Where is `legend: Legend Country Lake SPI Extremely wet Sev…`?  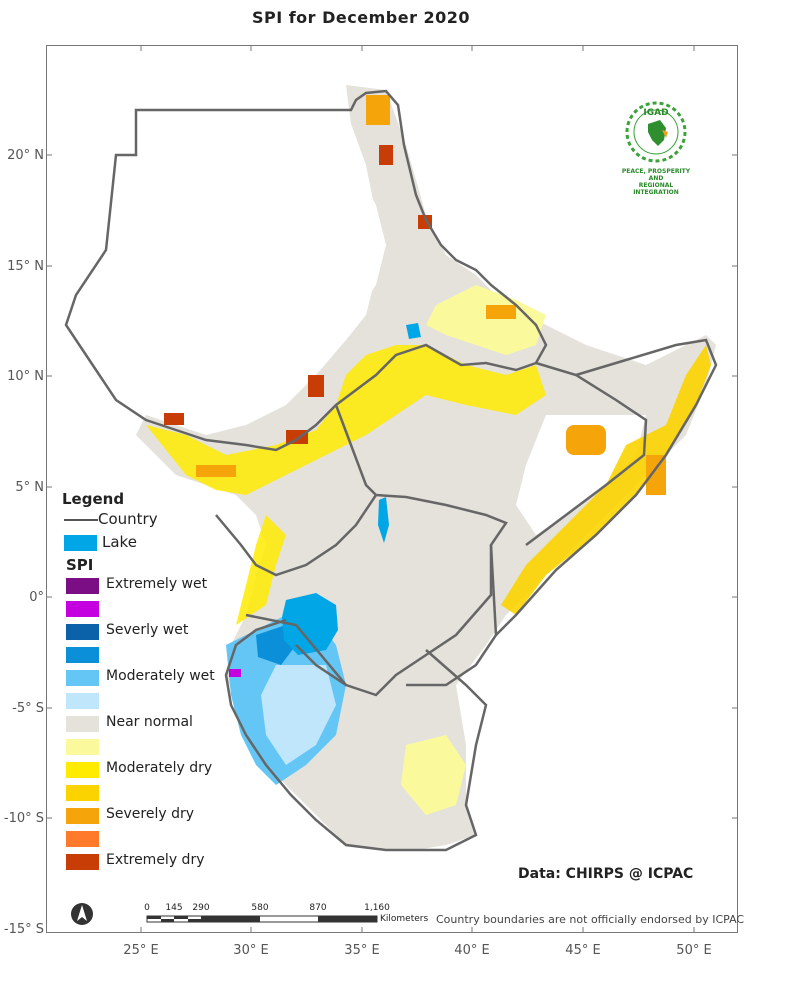 legend: Legend Country Lake SPI Extremely wet Sev… is located at coordinates (147, 681).